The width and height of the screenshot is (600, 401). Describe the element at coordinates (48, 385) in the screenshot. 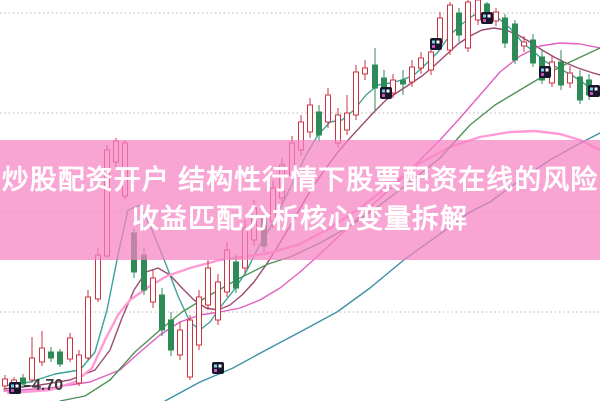

I see `price-low-value: 4.70` at that location.